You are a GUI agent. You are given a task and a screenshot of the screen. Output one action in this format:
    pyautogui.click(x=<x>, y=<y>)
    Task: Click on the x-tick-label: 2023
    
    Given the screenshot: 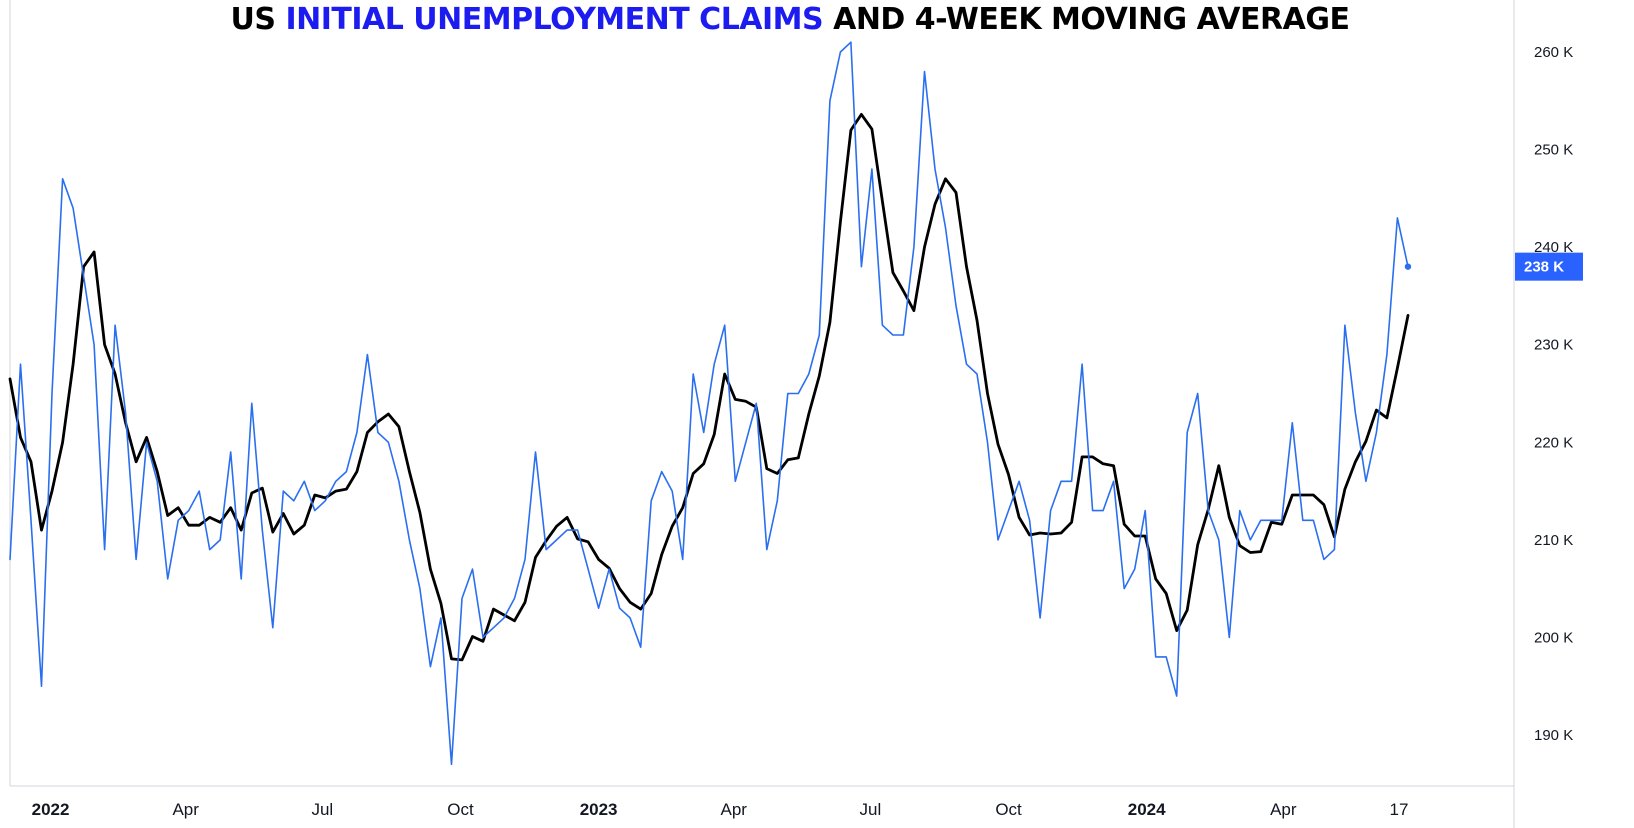 What is the action you would take?
    pyautogui.click(x=599, y=809)
    